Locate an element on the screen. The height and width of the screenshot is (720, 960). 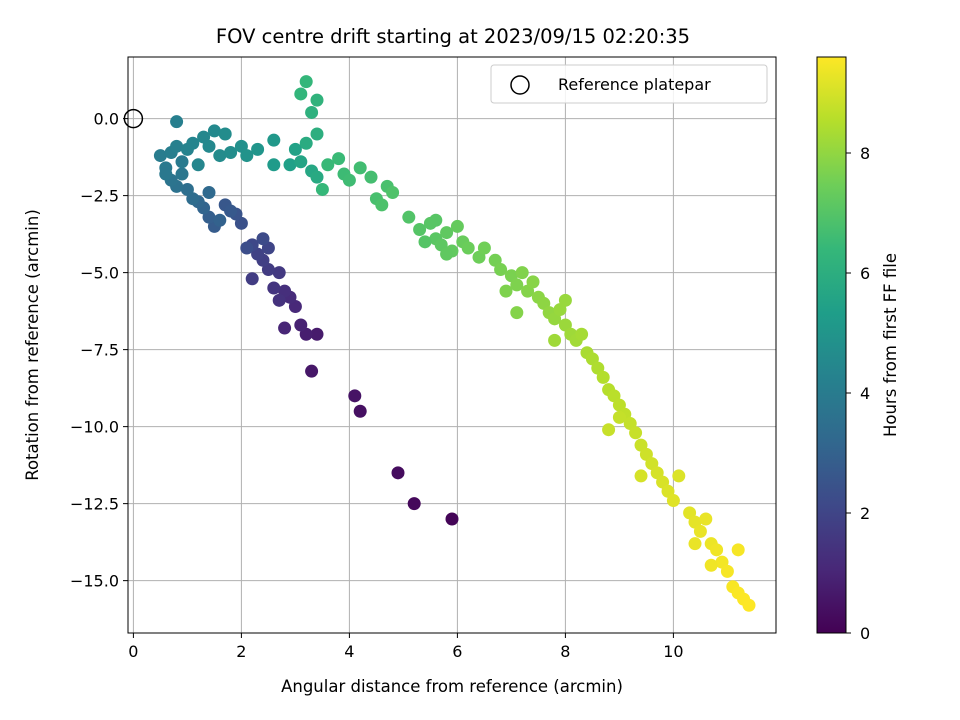
x-tick-label: 6 is located at coordinates (457, 651).